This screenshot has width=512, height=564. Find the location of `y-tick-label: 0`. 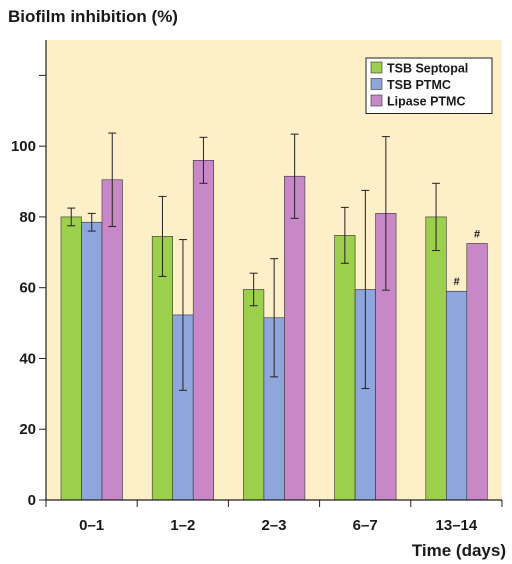

y-tick-label: 0 is located at coordinates (32, 500).